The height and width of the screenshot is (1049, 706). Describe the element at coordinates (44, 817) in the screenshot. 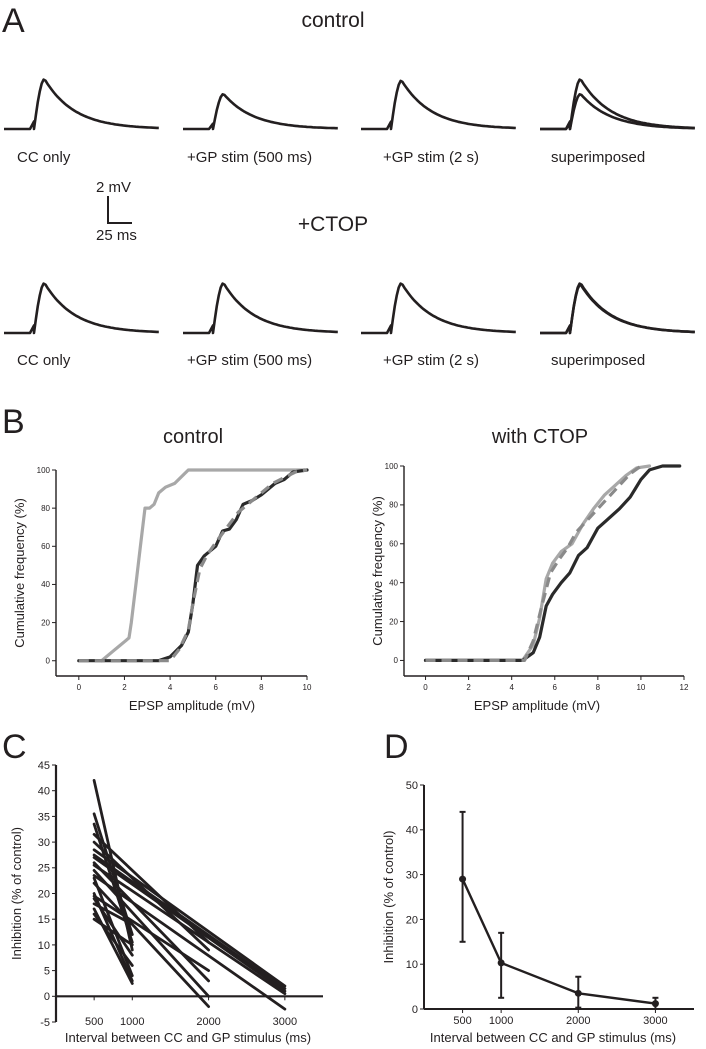

I see `y-tick-label: 35` at that location.